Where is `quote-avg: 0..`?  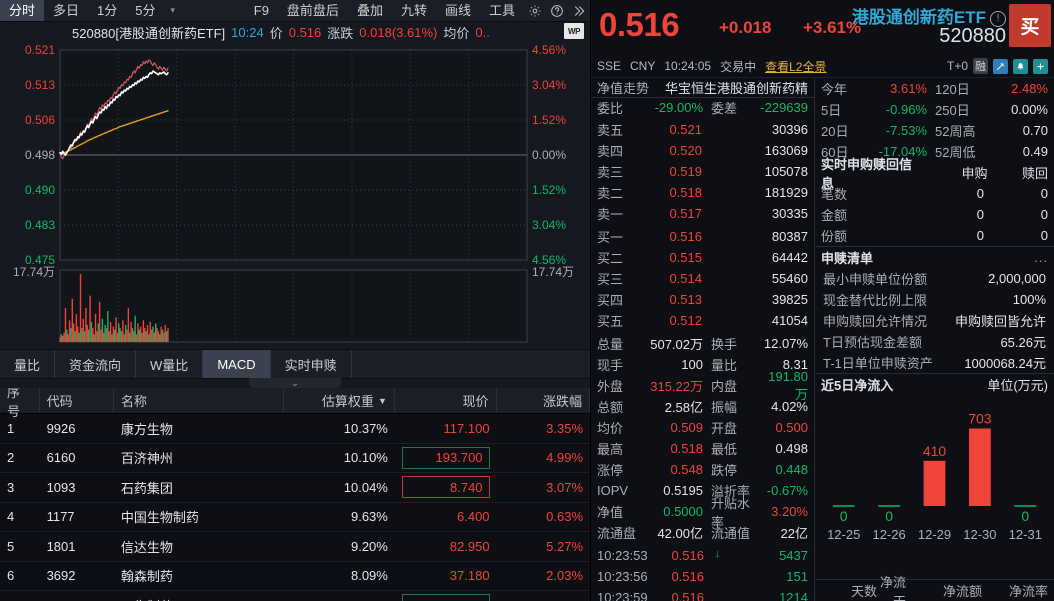
quote-avg: 0.. is located at coordinates (482, 32).